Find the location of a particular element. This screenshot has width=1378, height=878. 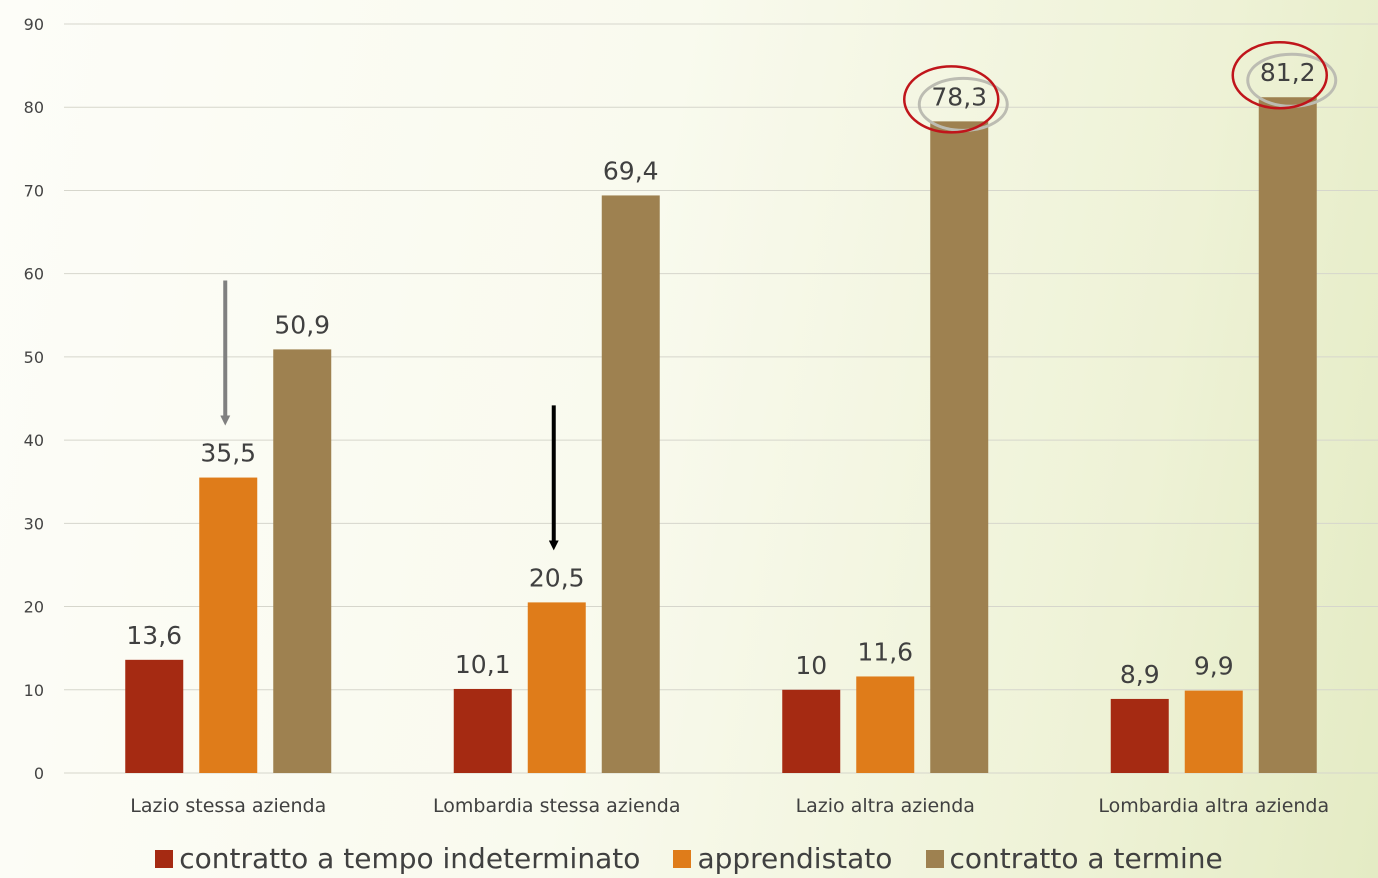

y-tick-label: 10 is located at coordinates (34, 690).